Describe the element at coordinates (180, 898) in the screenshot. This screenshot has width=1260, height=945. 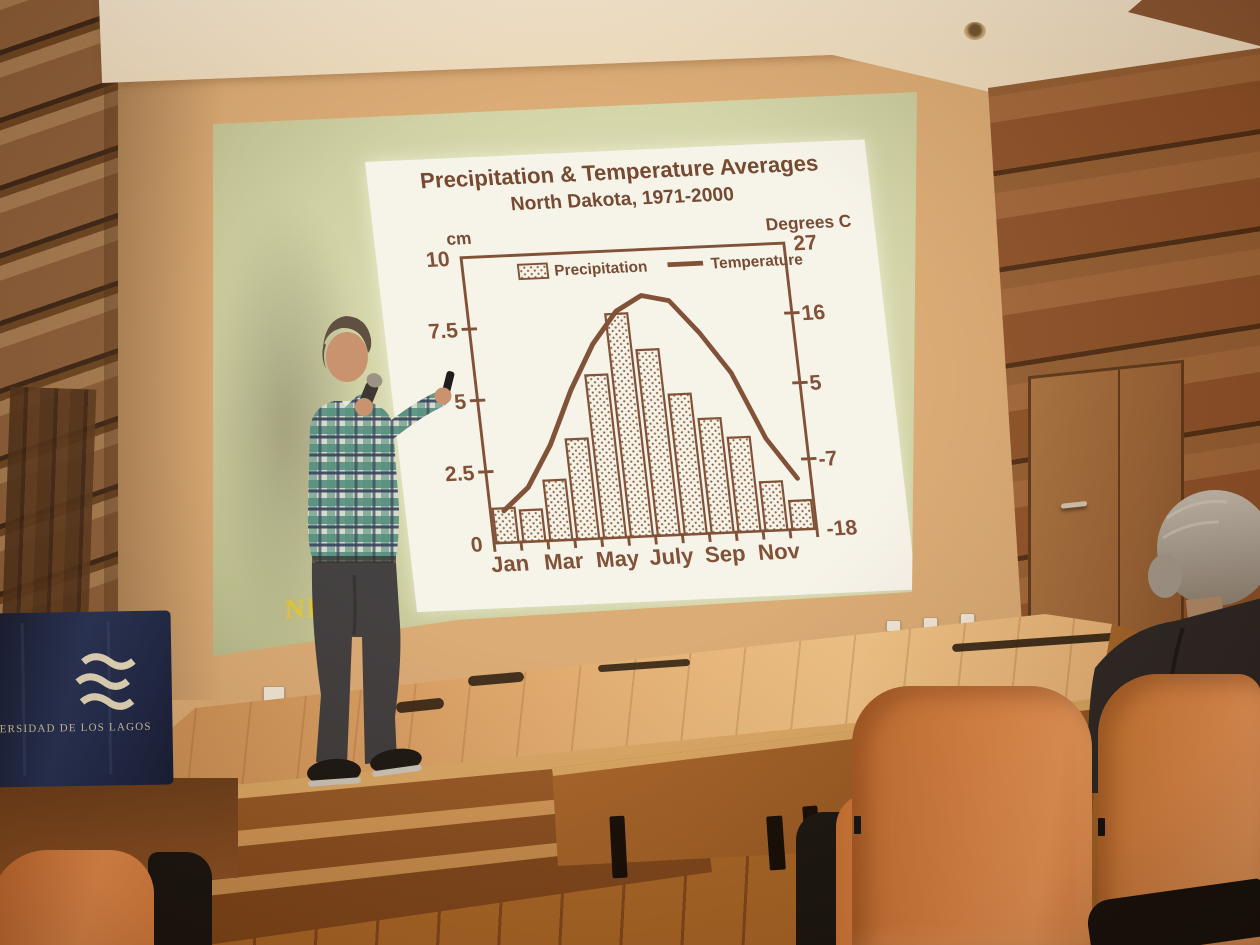
I see `chair-armrest` at that location.